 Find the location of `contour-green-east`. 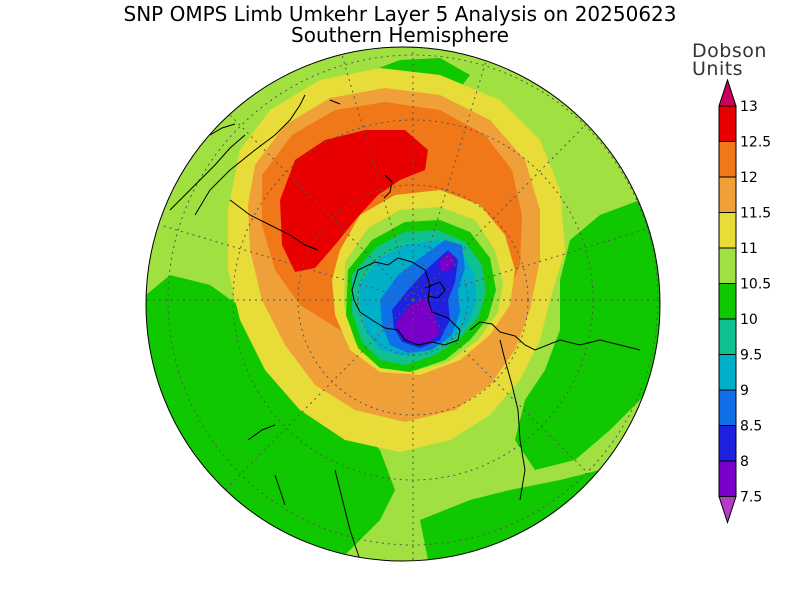

contour-green-east is located at coordinates (587, 330).